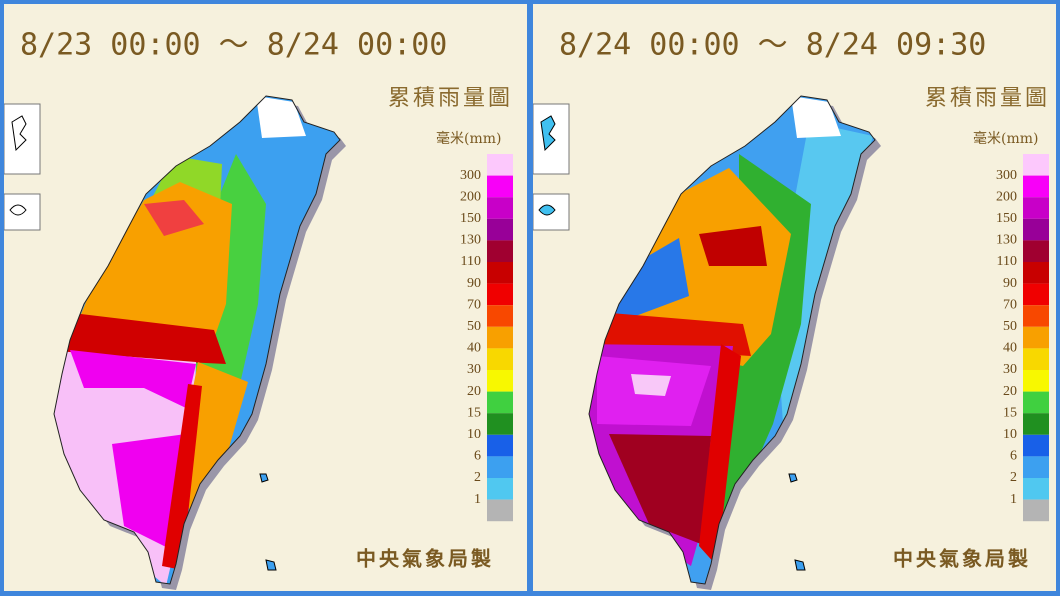 The height and width of the screenshot is (596, 1060). What do you see at coordinates (1013, 477) in the screenshot?
I see `legend-label: 2` at bounding box center [1013, 477].